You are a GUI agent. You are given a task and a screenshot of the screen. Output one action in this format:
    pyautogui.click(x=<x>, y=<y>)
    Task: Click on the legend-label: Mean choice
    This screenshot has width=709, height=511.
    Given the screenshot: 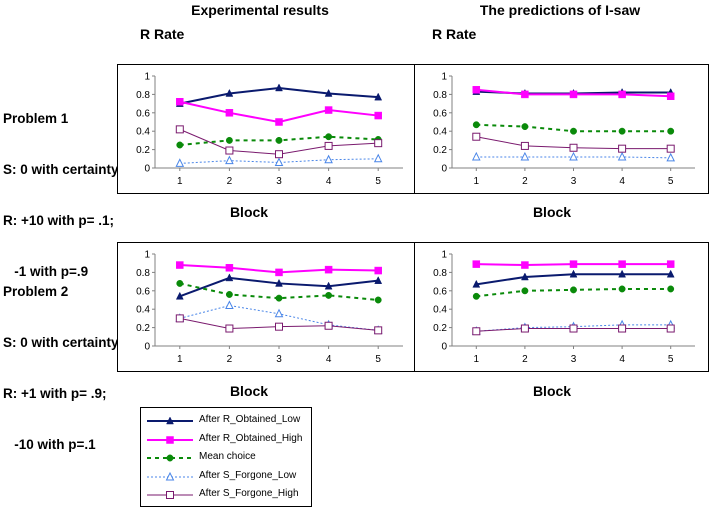 What is the action you would take?
    pyautogui.click(x=227, y=456)
    